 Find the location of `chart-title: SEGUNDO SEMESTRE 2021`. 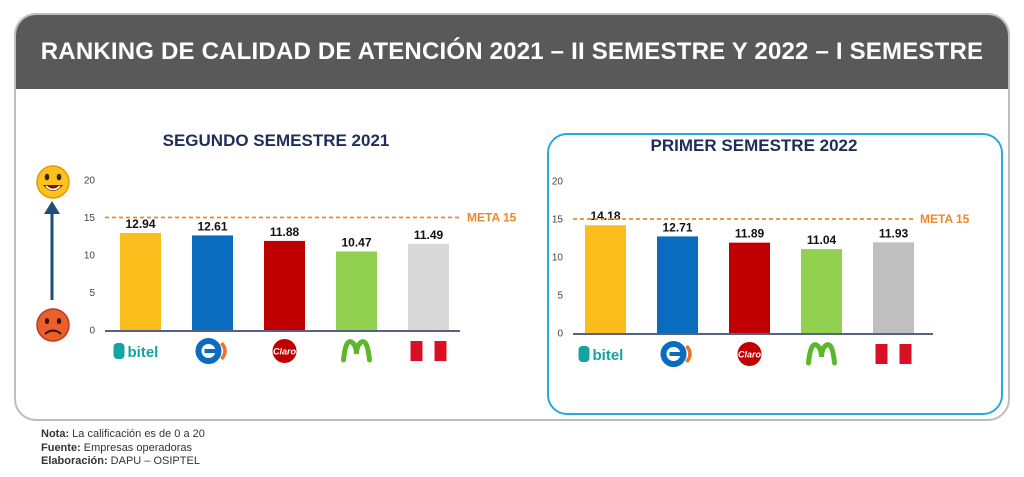

chart-title: SEGUNDO SEMESTRE 2021 is located at coordinates (276, 140).